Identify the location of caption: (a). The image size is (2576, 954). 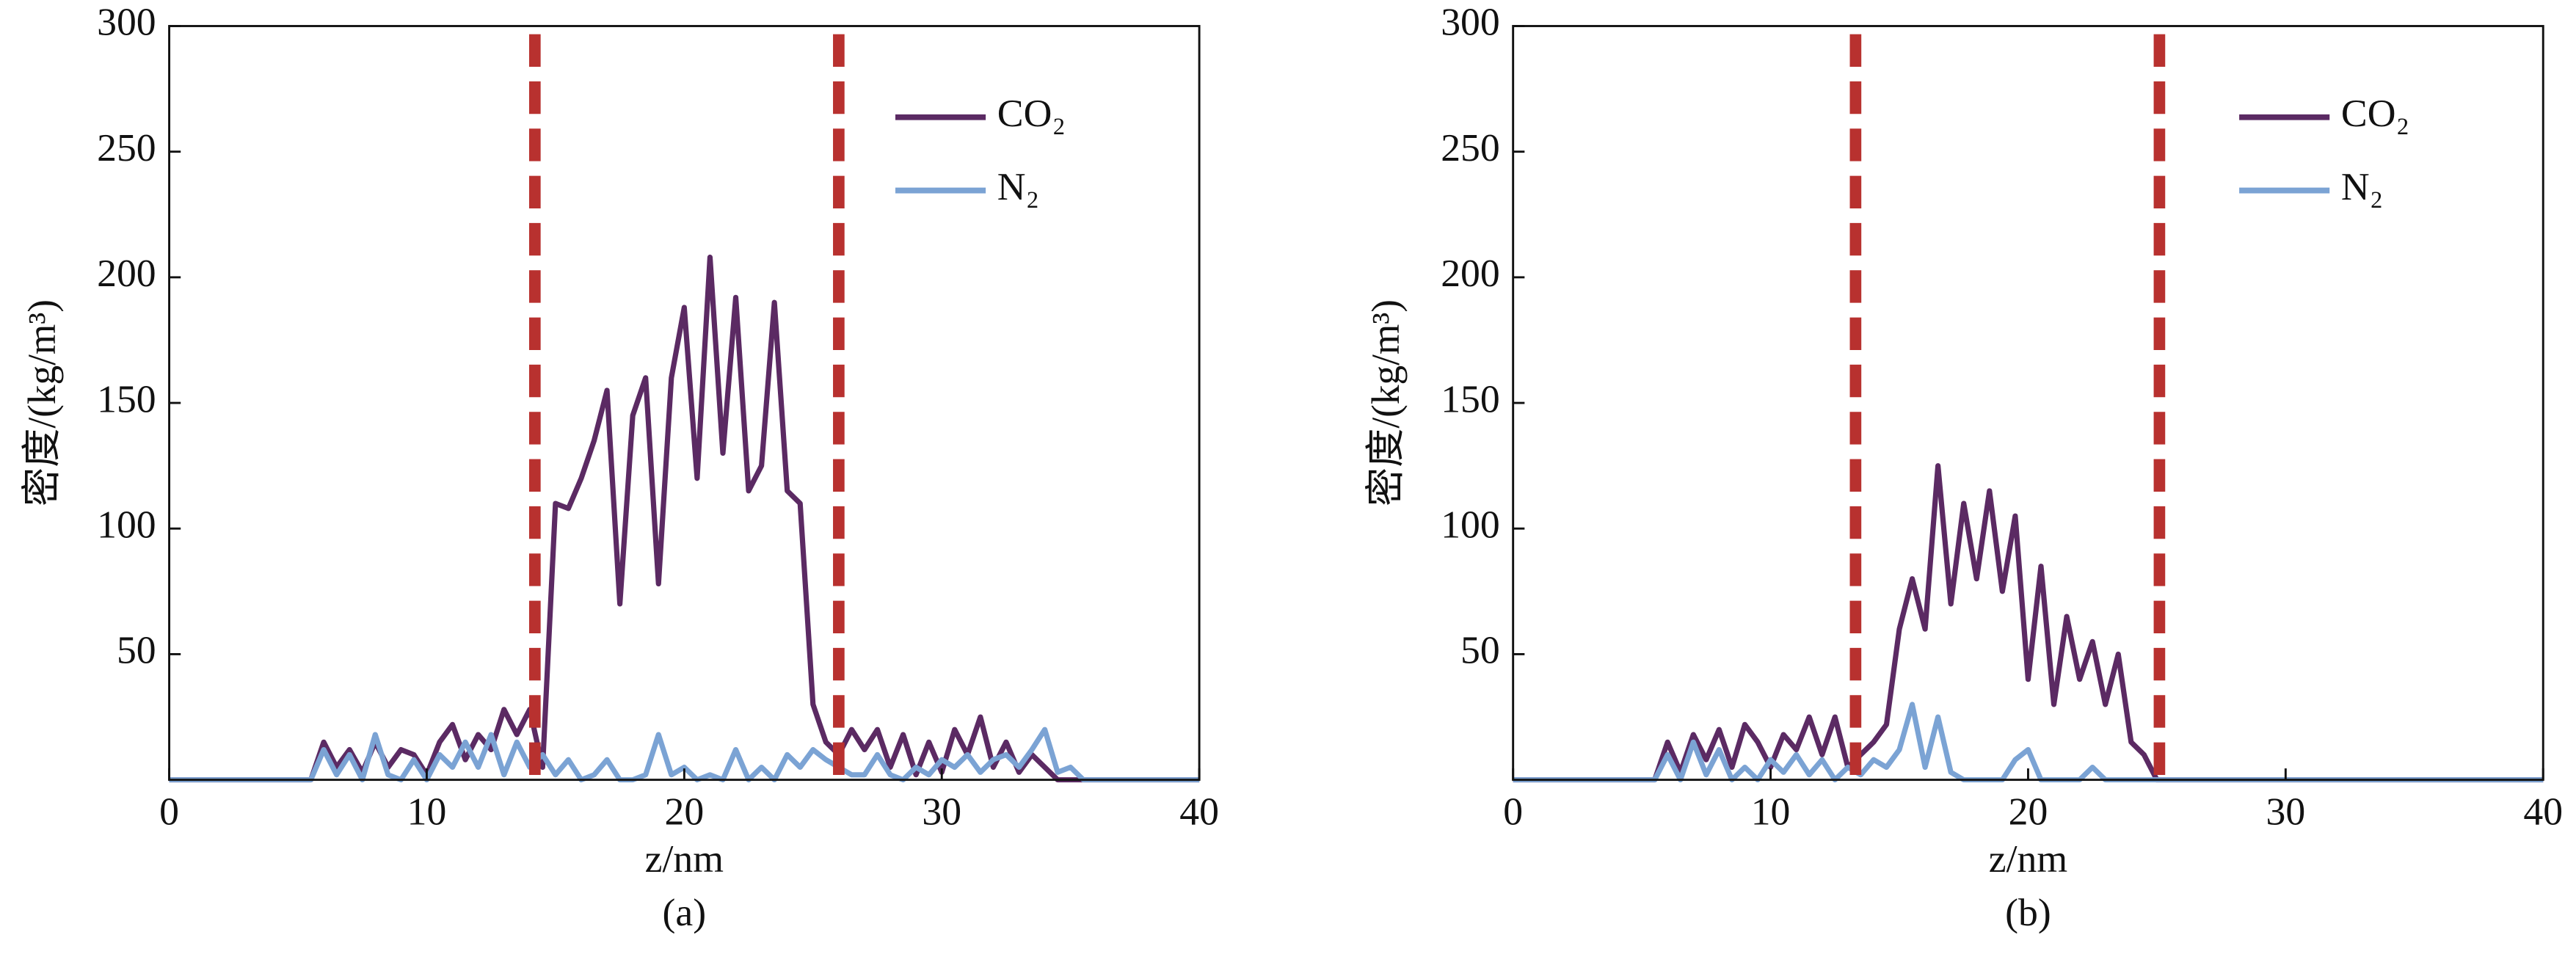
(685, 912).